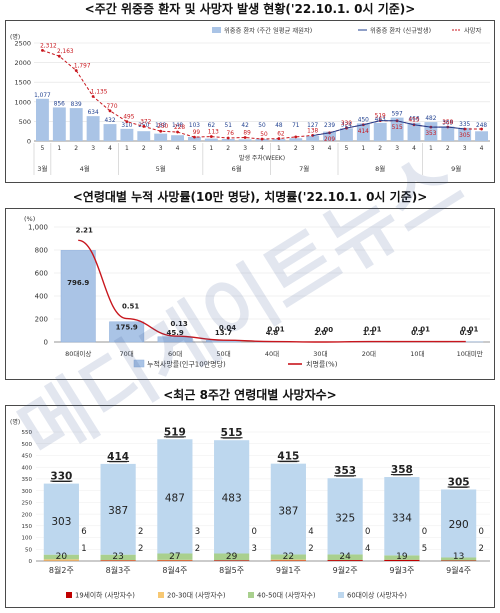 This screenshot has height=613, width=500. What do you see at coordinates (118, 511) in the screenshot?
I see `age-weekly-60plus-label: 387` at bounding box center [118, 511].